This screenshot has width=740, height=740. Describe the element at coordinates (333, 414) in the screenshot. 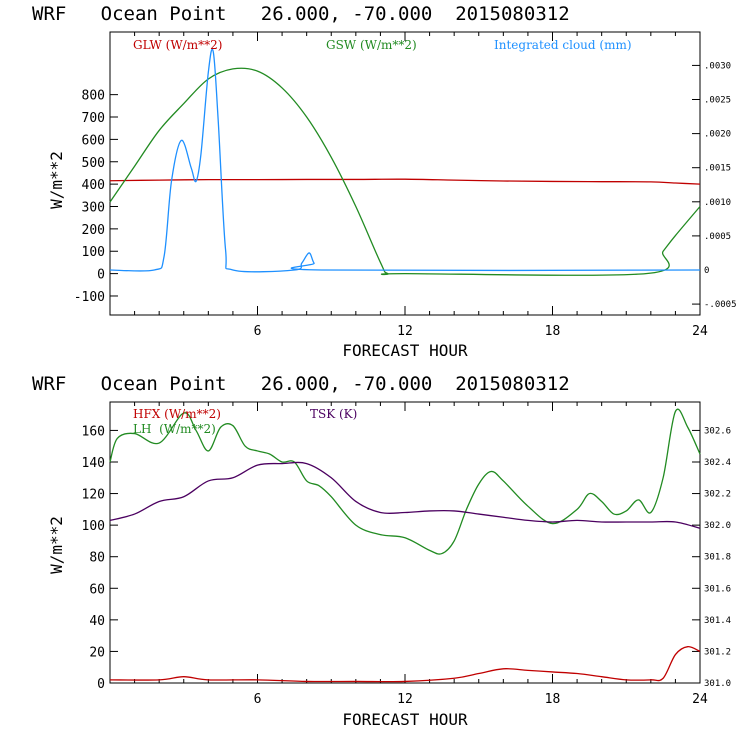

I see `legend-tsk: TSK (K)` at that location.